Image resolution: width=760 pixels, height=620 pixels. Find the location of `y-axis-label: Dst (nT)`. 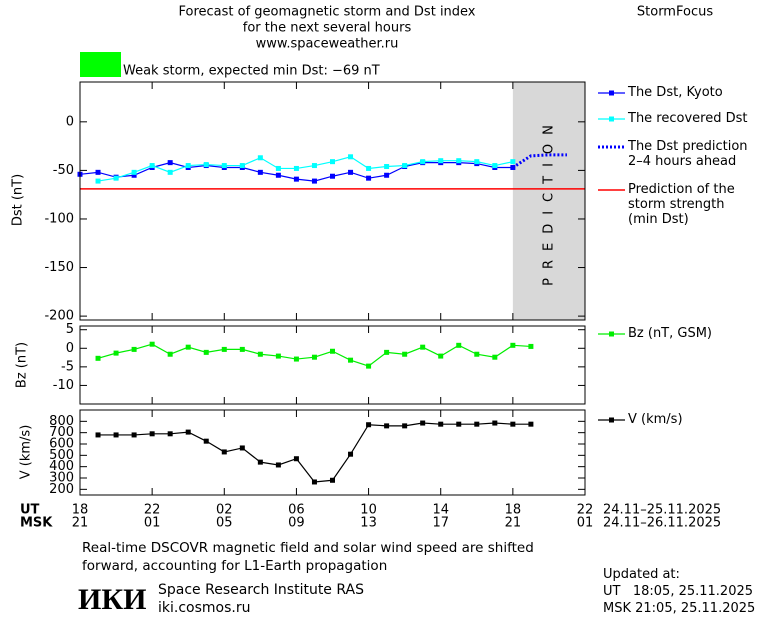

y-axis-label: Dst (nT) is located at coordinates (18, 200).